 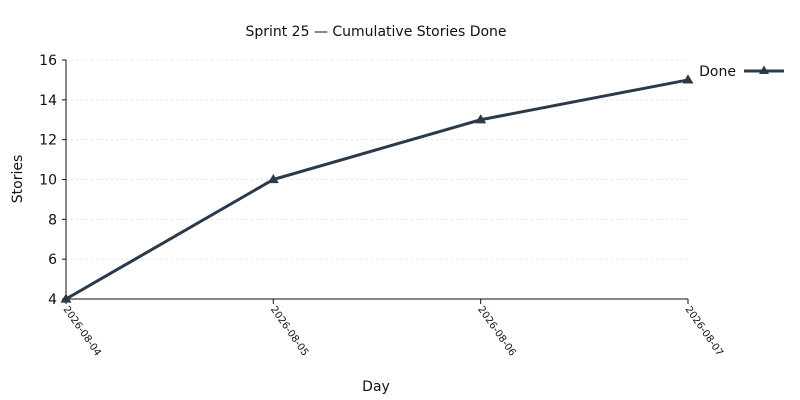 I want to click on legend-triangle-marker, so click(x=764, y=69).